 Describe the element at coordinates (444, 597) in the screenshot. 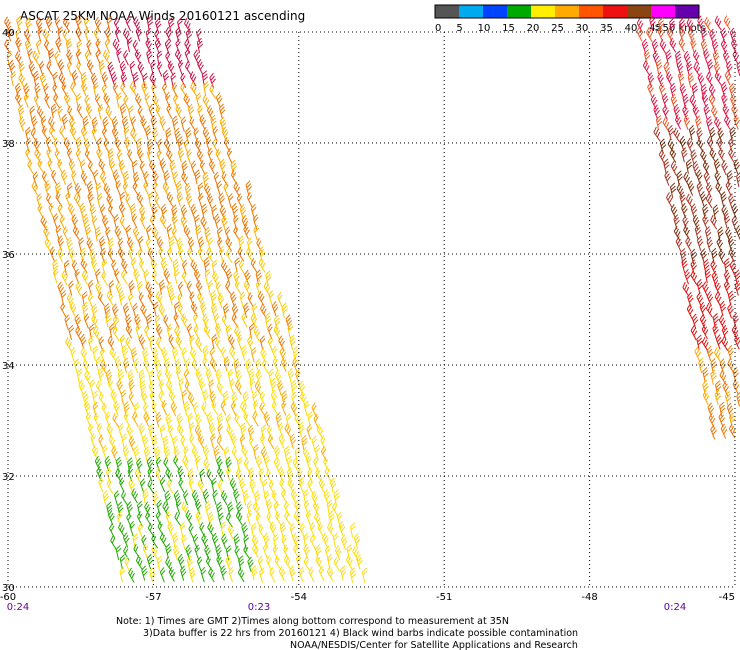

I see `longitude-label: -51` at that location.